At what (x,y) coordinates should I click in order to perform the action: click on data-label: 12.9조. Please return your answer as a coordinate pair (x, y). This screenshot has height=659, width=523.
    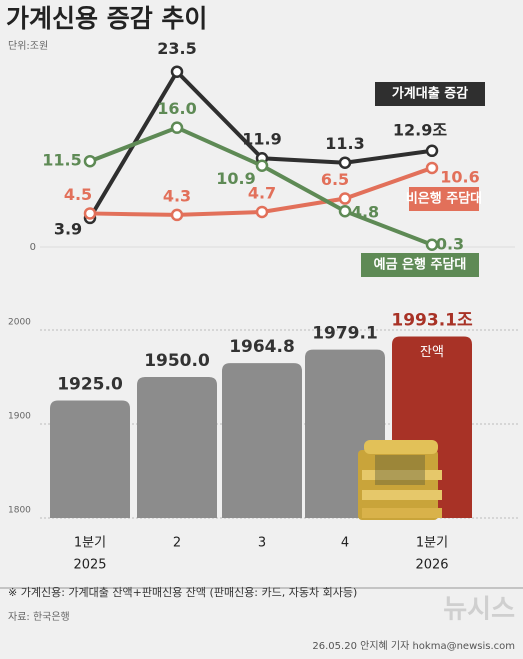
    Looking at the image, I should click on (420, 129).